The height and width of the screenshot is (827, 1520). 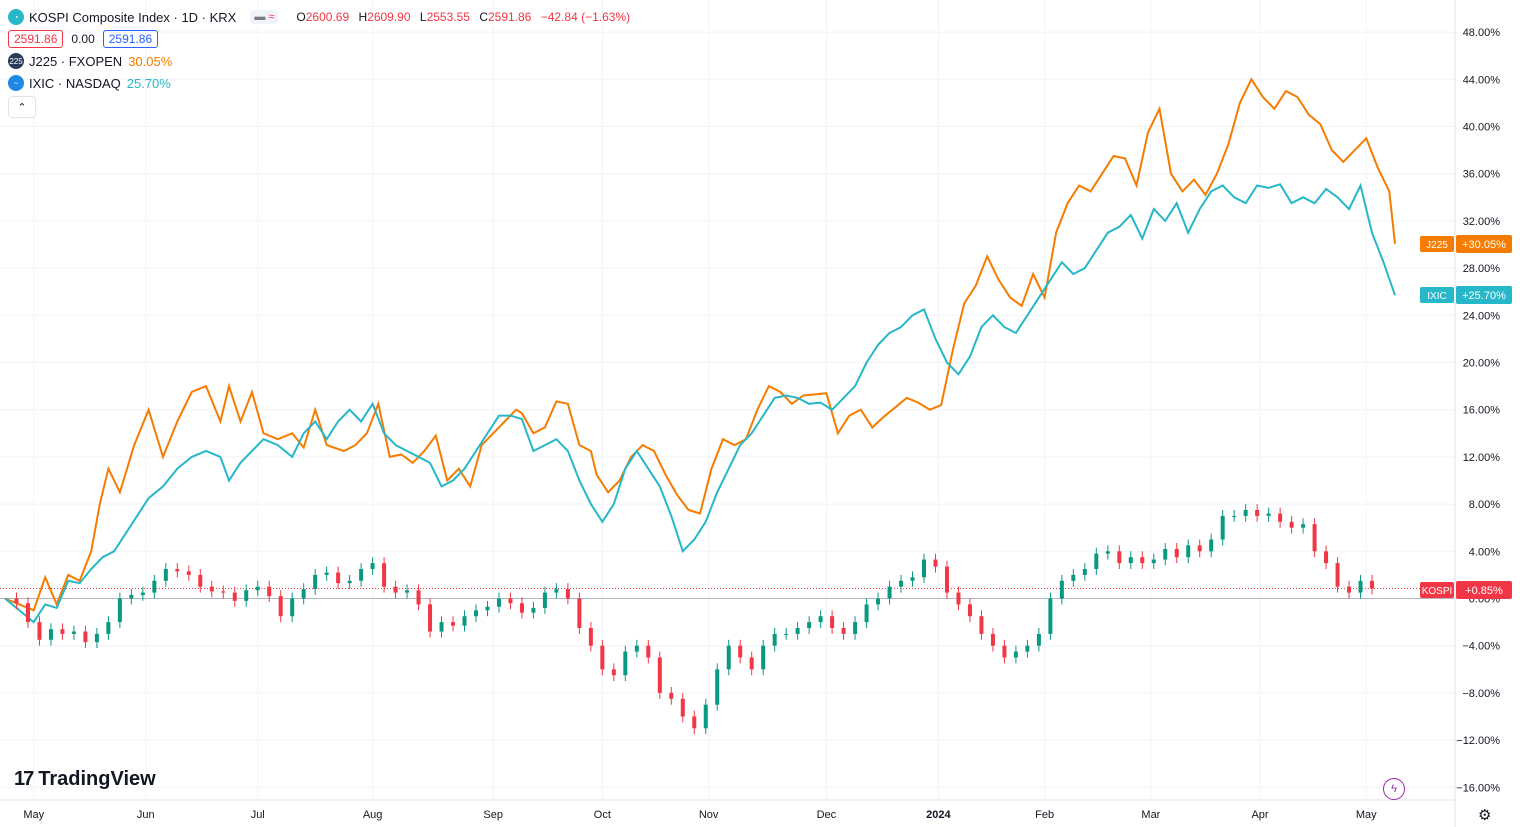 What do you see at coordinates (146, 815) in the screenshot?
I see `x-tick-label: Jun` at bounding box center [146, 815].